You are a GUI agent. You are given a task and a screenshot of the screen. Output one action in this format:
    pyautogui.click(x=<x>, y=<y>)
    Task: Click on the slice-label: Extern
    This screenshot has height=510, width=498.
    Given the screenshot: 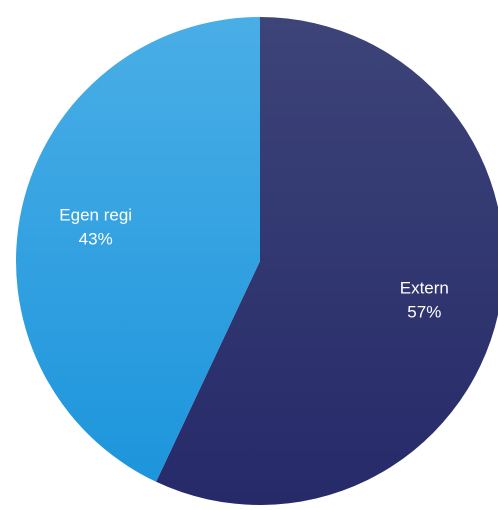 What is the action you would take?
    pyautogui.click(x=424, y=288)
    